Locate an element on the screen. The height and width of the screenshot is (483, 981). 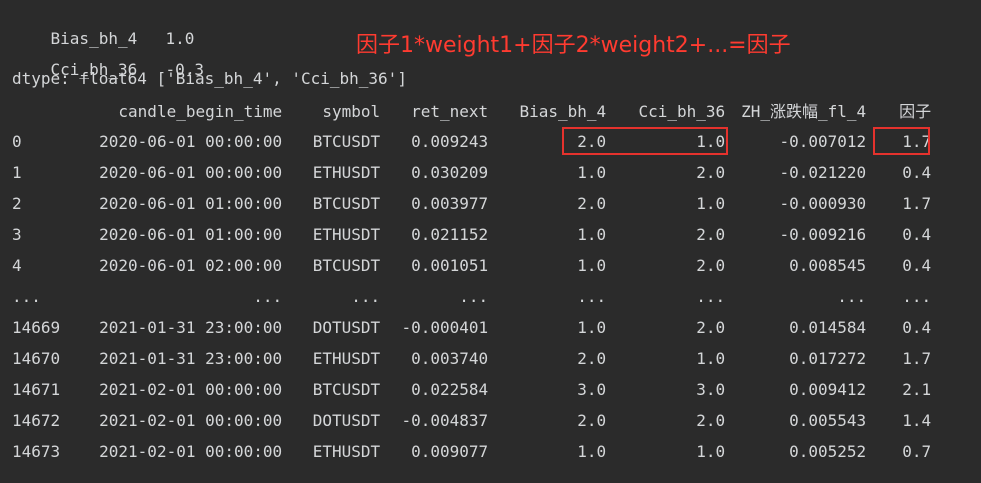
index-header is located at coordinates (30, 112).